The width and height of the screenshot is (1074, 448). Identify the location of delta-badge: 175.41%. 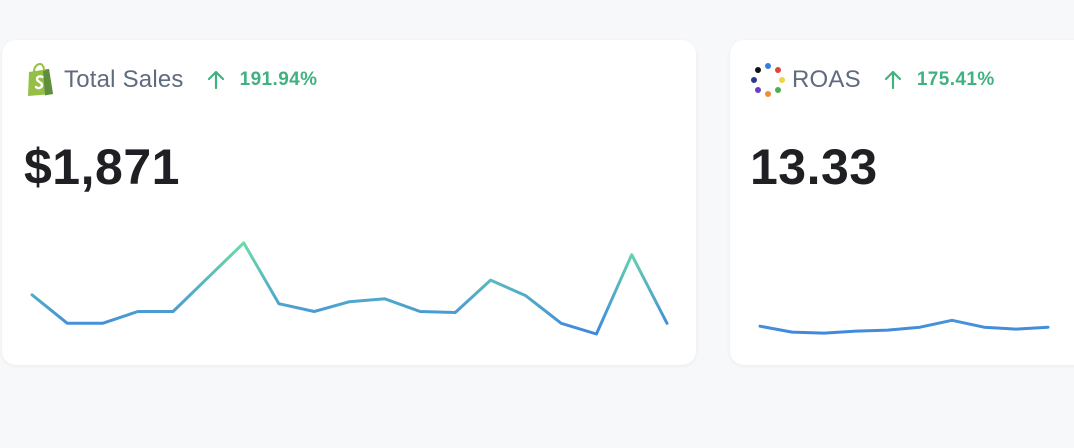
(939, 80).